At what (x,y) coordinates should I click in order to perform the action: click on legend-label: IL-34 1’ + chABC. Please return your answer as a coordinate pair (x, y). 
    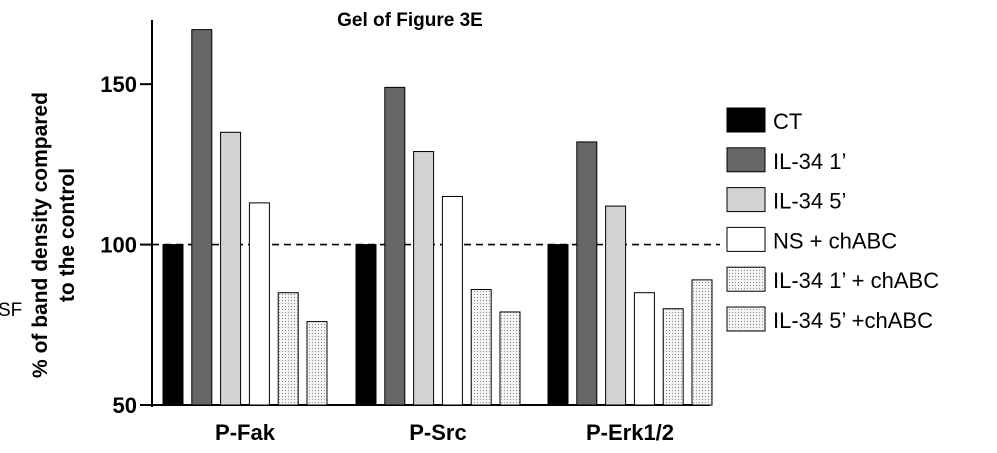
    Looking at the image, I should click on (856, 280).